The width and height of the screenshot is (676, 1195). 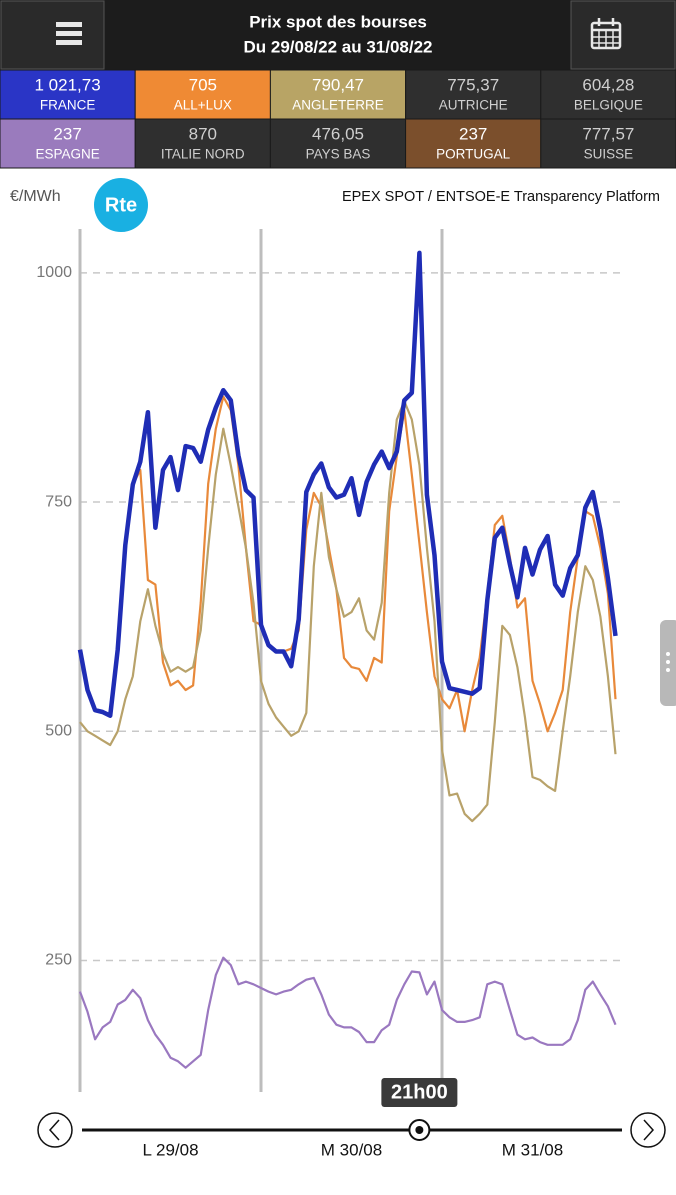 I want to click on cursor-label-box, so click(x=419, y=1092).